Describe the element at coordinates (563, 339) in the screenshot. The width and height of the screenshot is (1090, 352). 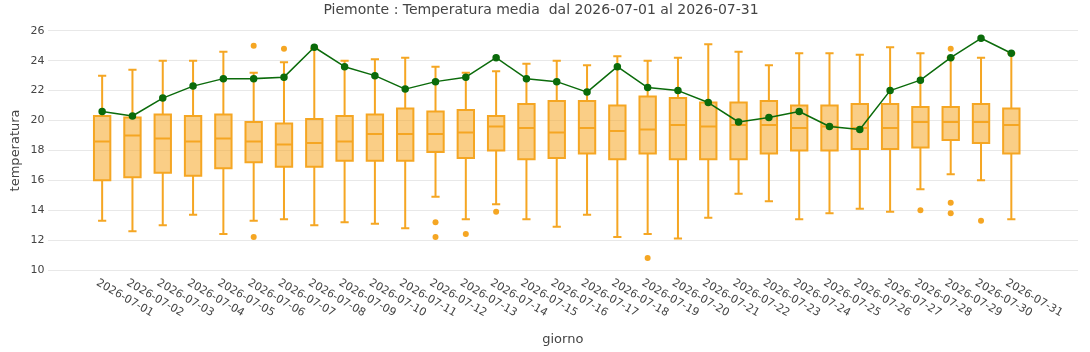
I see `x-axis-title: giorno` at that location.